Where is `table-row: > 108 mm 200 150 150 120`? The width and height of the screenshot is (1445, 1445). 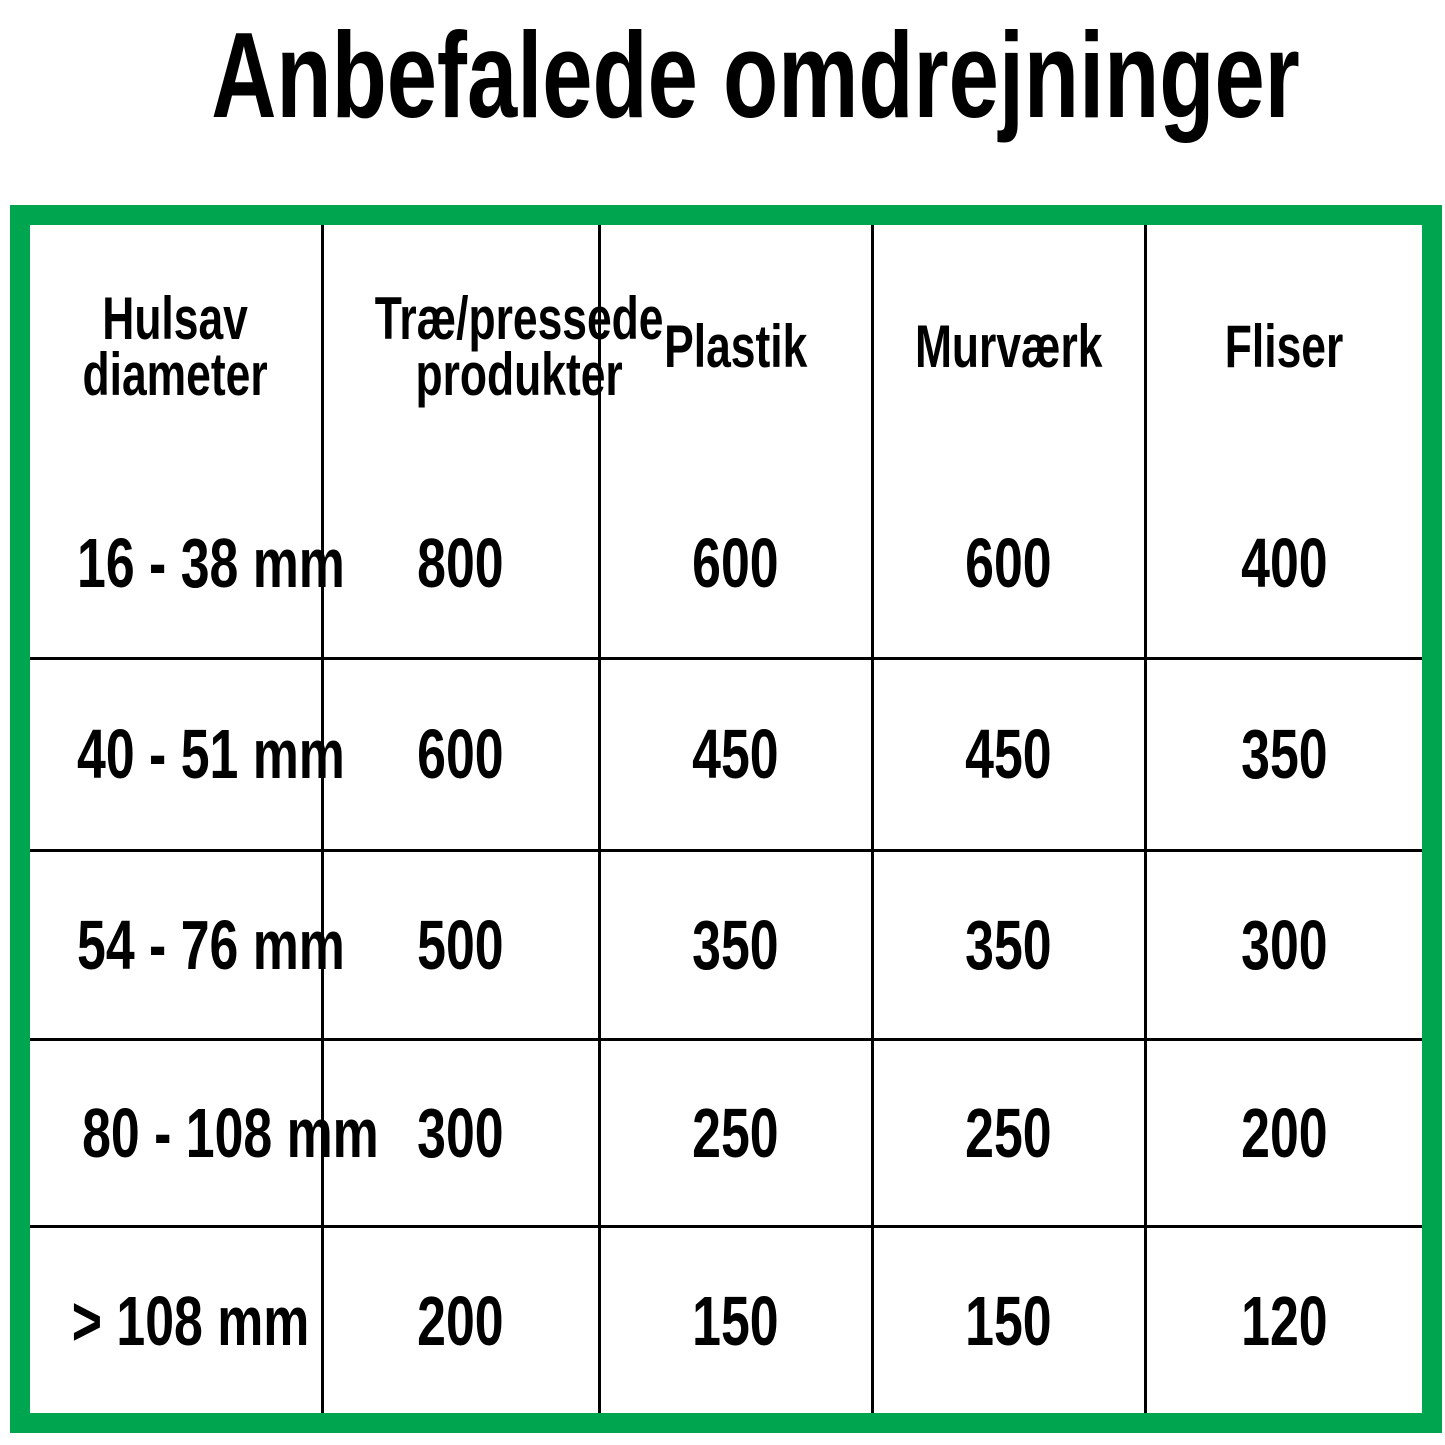
table-row: > 108 mm 200 150 150 120 is located at coordinates (726, 1319).